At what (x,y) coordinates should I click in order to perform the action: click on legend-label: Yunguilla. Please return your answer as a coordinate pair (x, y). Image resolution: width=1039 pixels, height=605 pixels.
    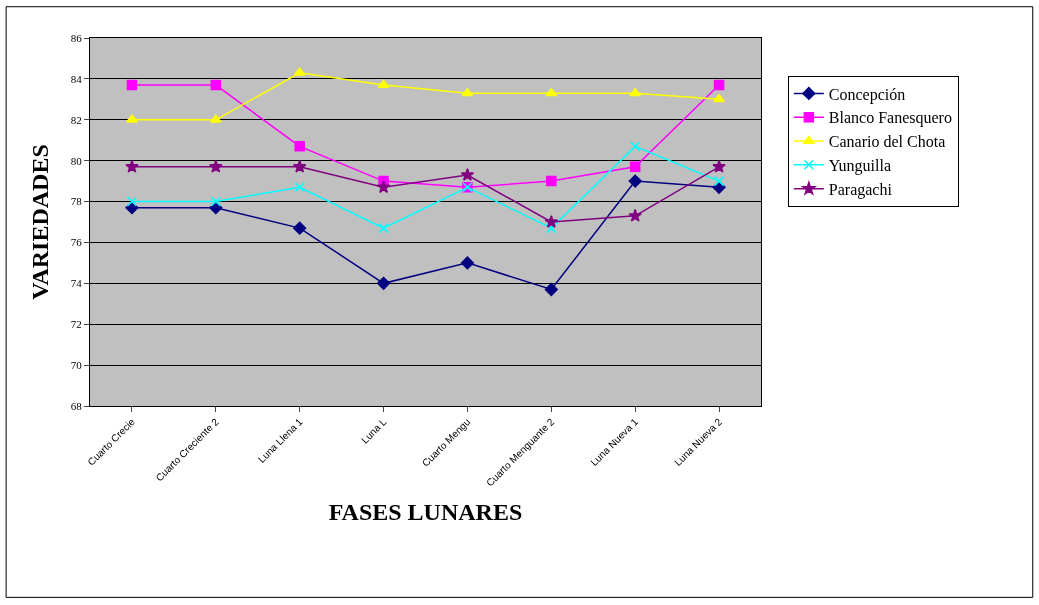
    Looking at the image, I should click on (860, 166).